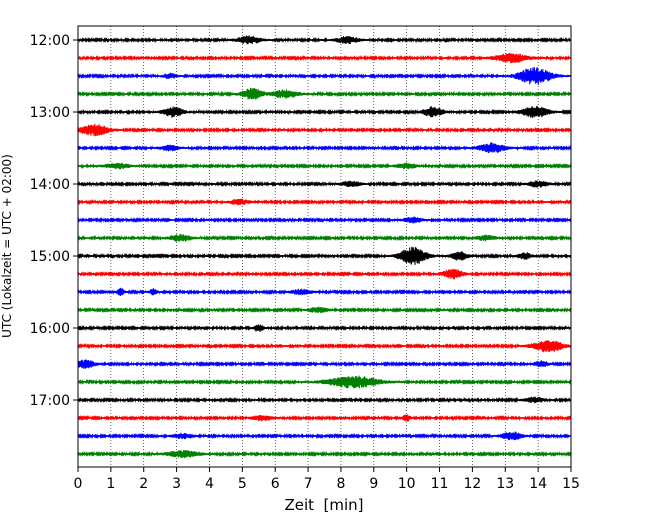  What do you see at coordinates (323, 505) in the screenshot?
I see `x-axis-label: Zeit [min]` at bounding box center [323, 505].